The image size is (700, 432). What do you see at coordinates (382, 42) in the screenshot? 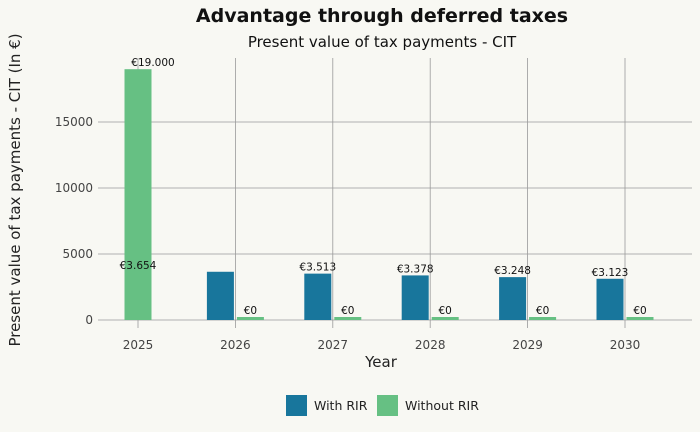
I see `chart-subtitle: Present value of tax payments - CIT` at bounding box center [382, 42].